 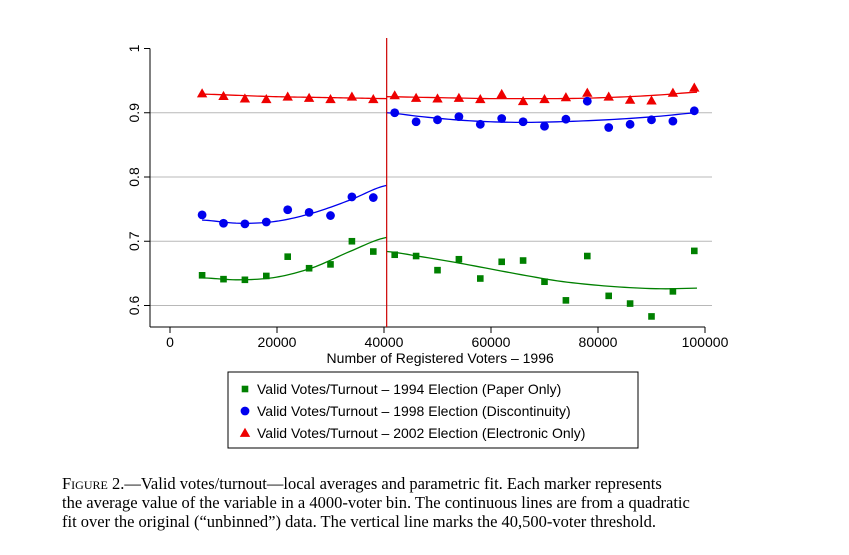 I want to click on x-tick-label: 80000, so click(x=598, y=342).